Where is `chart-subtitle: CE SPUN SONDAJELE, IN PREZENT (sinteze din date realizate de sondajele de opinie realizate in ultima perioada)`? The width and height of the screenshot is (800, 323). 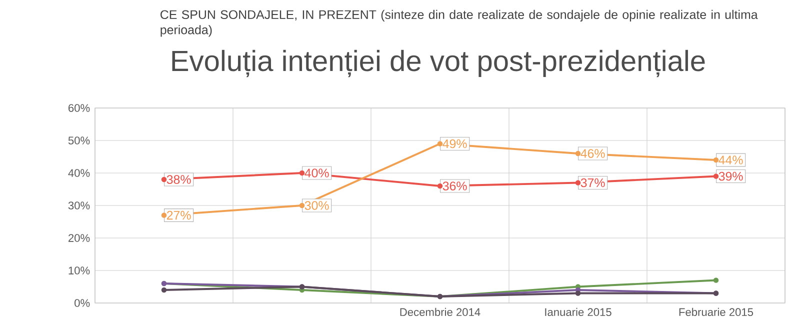
chart-subtitle: CE SPUN SONDAJELE, IN PREZENT (sinteze din date realizate de sondajele de opinie realizate in ultima perioada) is located at coordinates (459, 23).